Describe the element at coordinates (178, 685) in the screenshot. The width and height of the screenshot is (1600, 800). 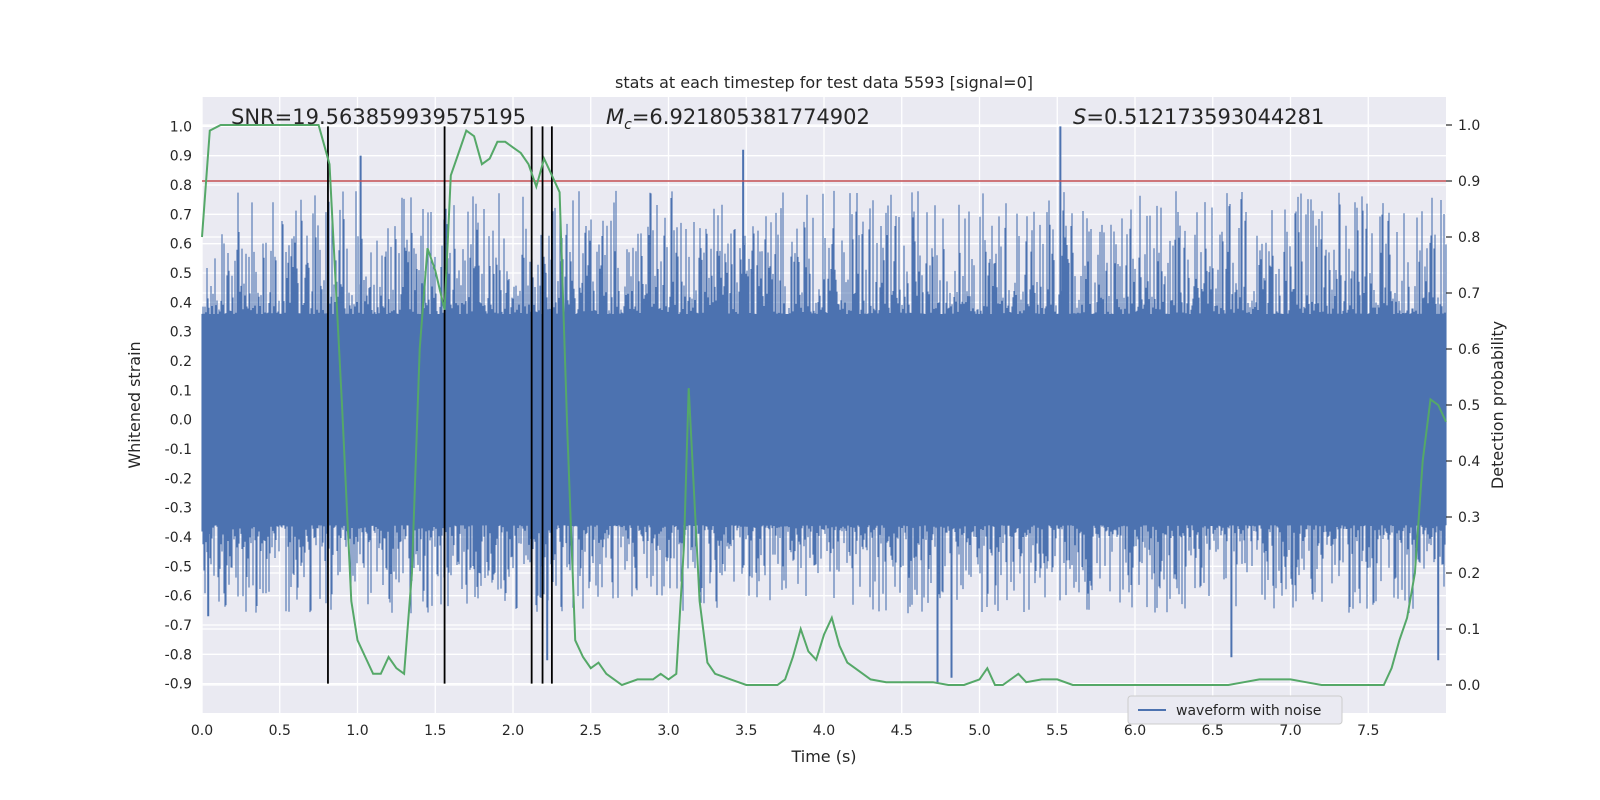
I see `y-tick-label-left: -0.9` at that location.